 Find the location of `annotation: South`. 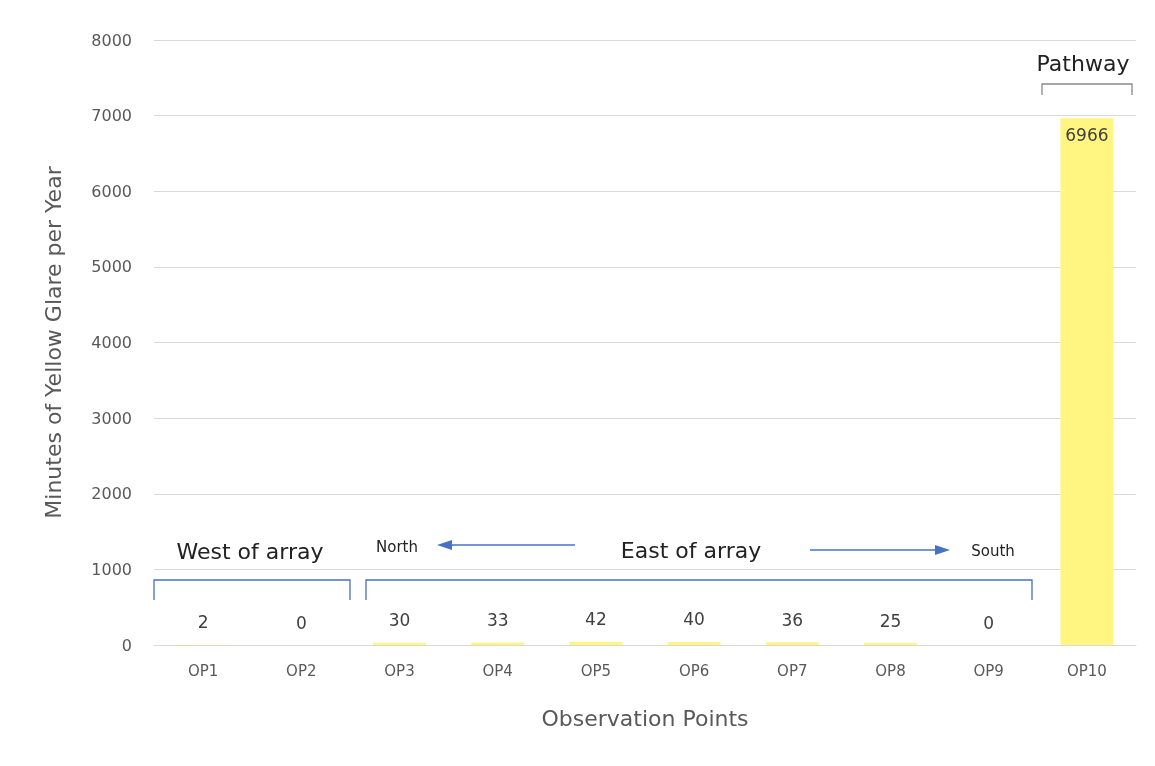

annotation: South is located at coordinates (993, 551).